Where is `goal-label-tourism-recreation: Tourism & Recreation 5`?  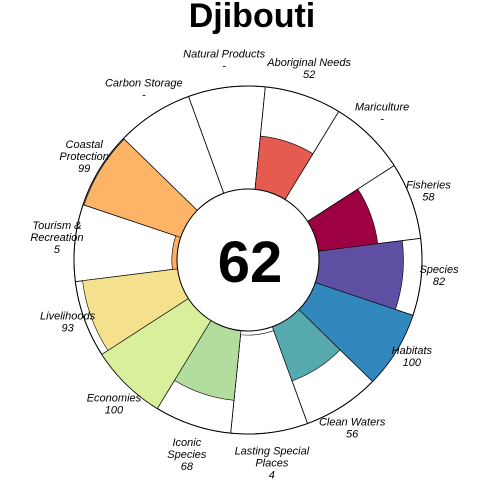 goal-label-tourism-recreation: Tourism & Recreation 5 is located at coordinates (56, 238).